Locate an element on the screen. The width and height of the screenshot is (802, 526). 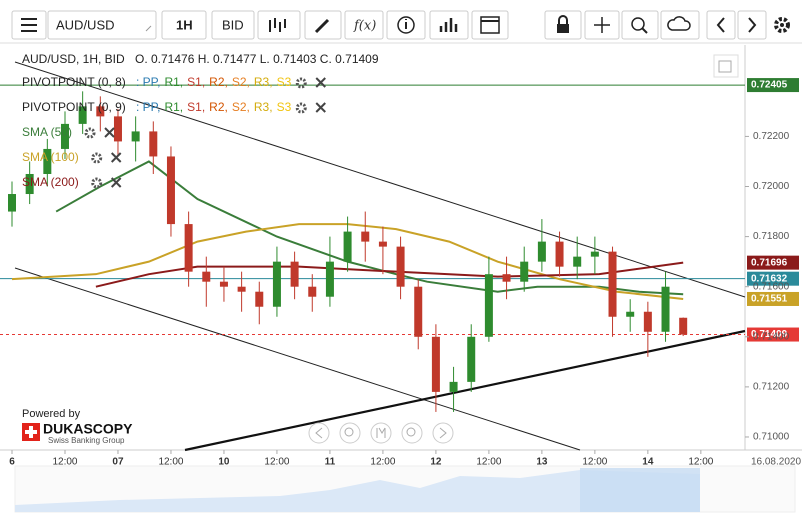
symbol-select: AUD/USD is located at coordinates (102, 25).